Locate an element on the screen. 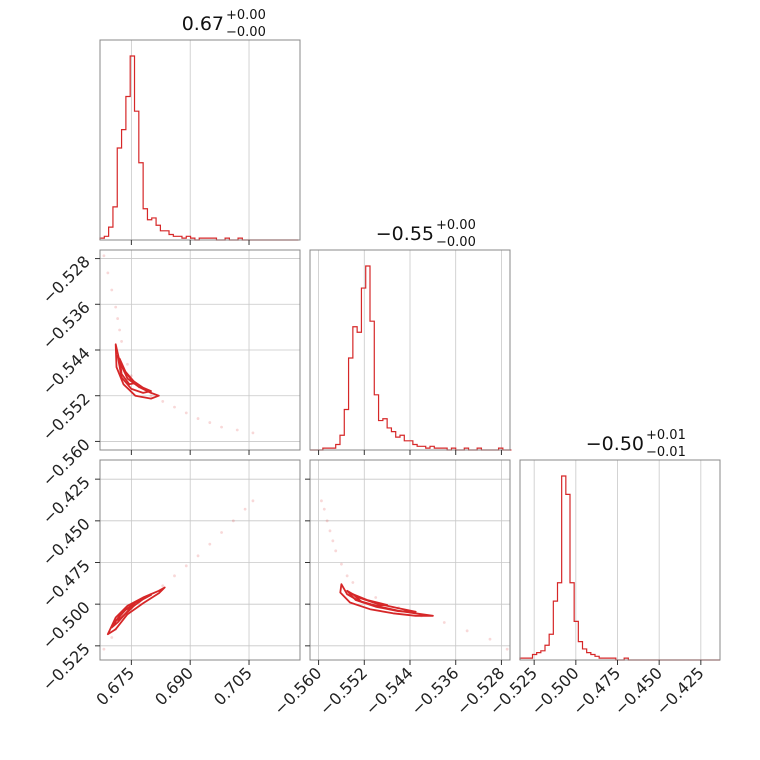  x-tick-label: −0.560 is located at coordinates (297, 690).